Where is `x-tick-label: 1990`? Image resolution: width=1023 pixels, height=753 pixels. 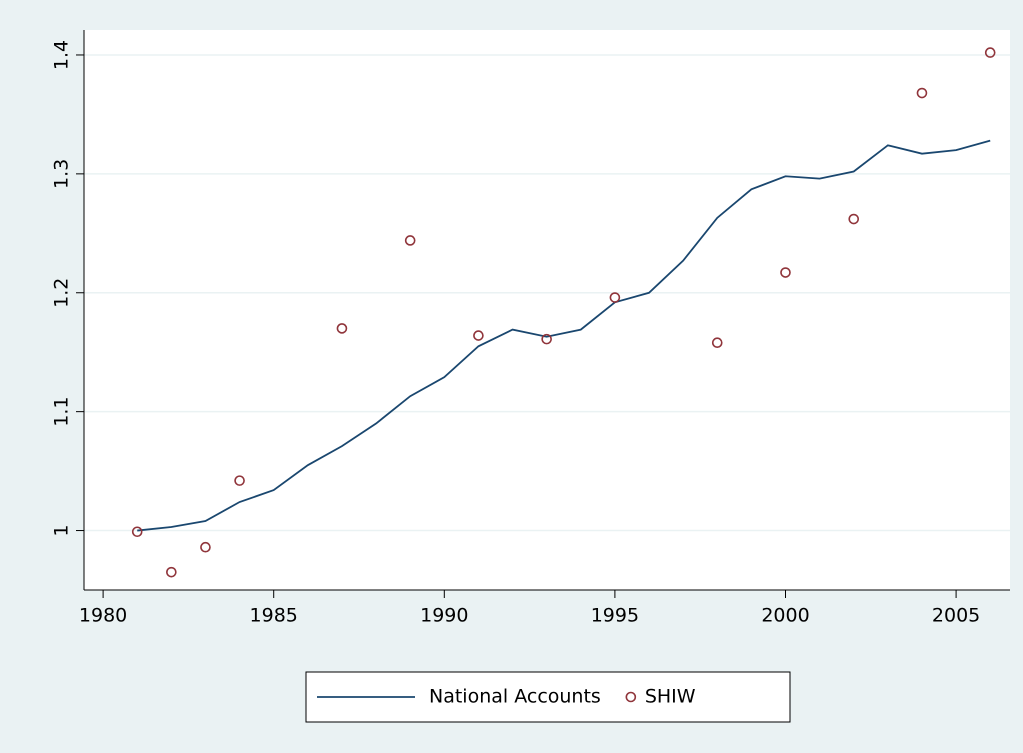 x-tick-label: 1990 is located at coordinates (444, 616).